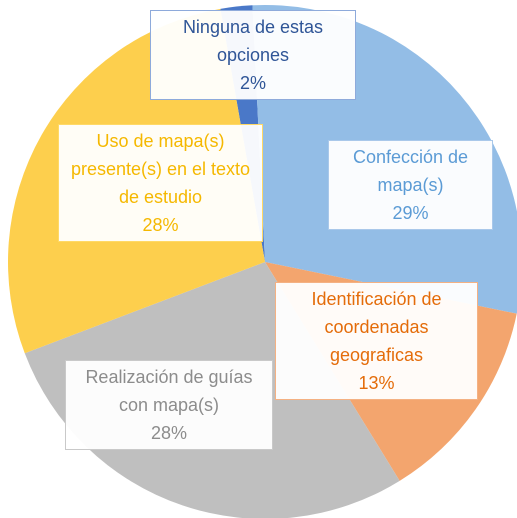 This screenshot has height=518, width=517. What do you see at coordinates (169, 391) in the screenshot?
I see `category-label: Realización de guías con mapa(s)` at bounding box center [169, 391].